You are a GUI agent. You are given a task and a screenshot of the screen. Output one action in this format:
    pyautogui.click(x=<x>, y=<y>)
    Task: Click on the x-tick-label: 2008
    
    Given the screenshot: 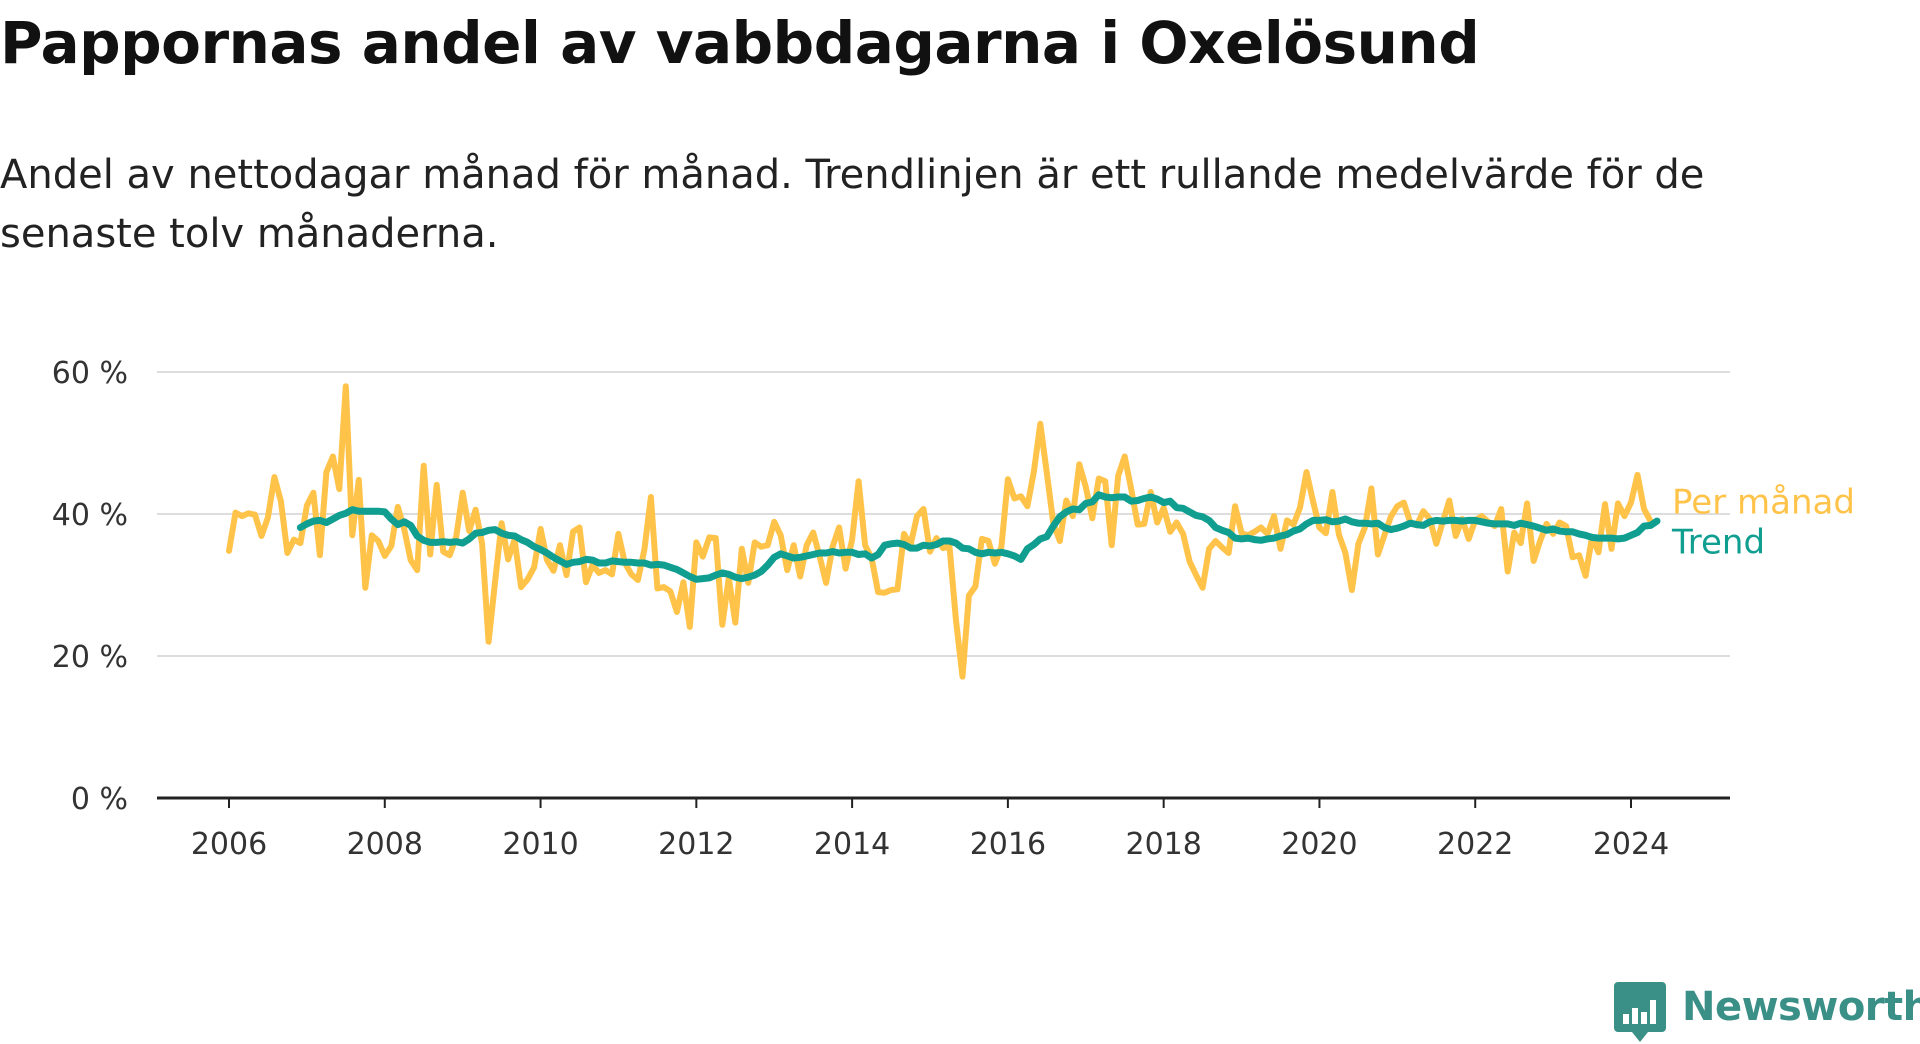 What is the action you would take?
    pyautogui.click(x=385, y=844)
    